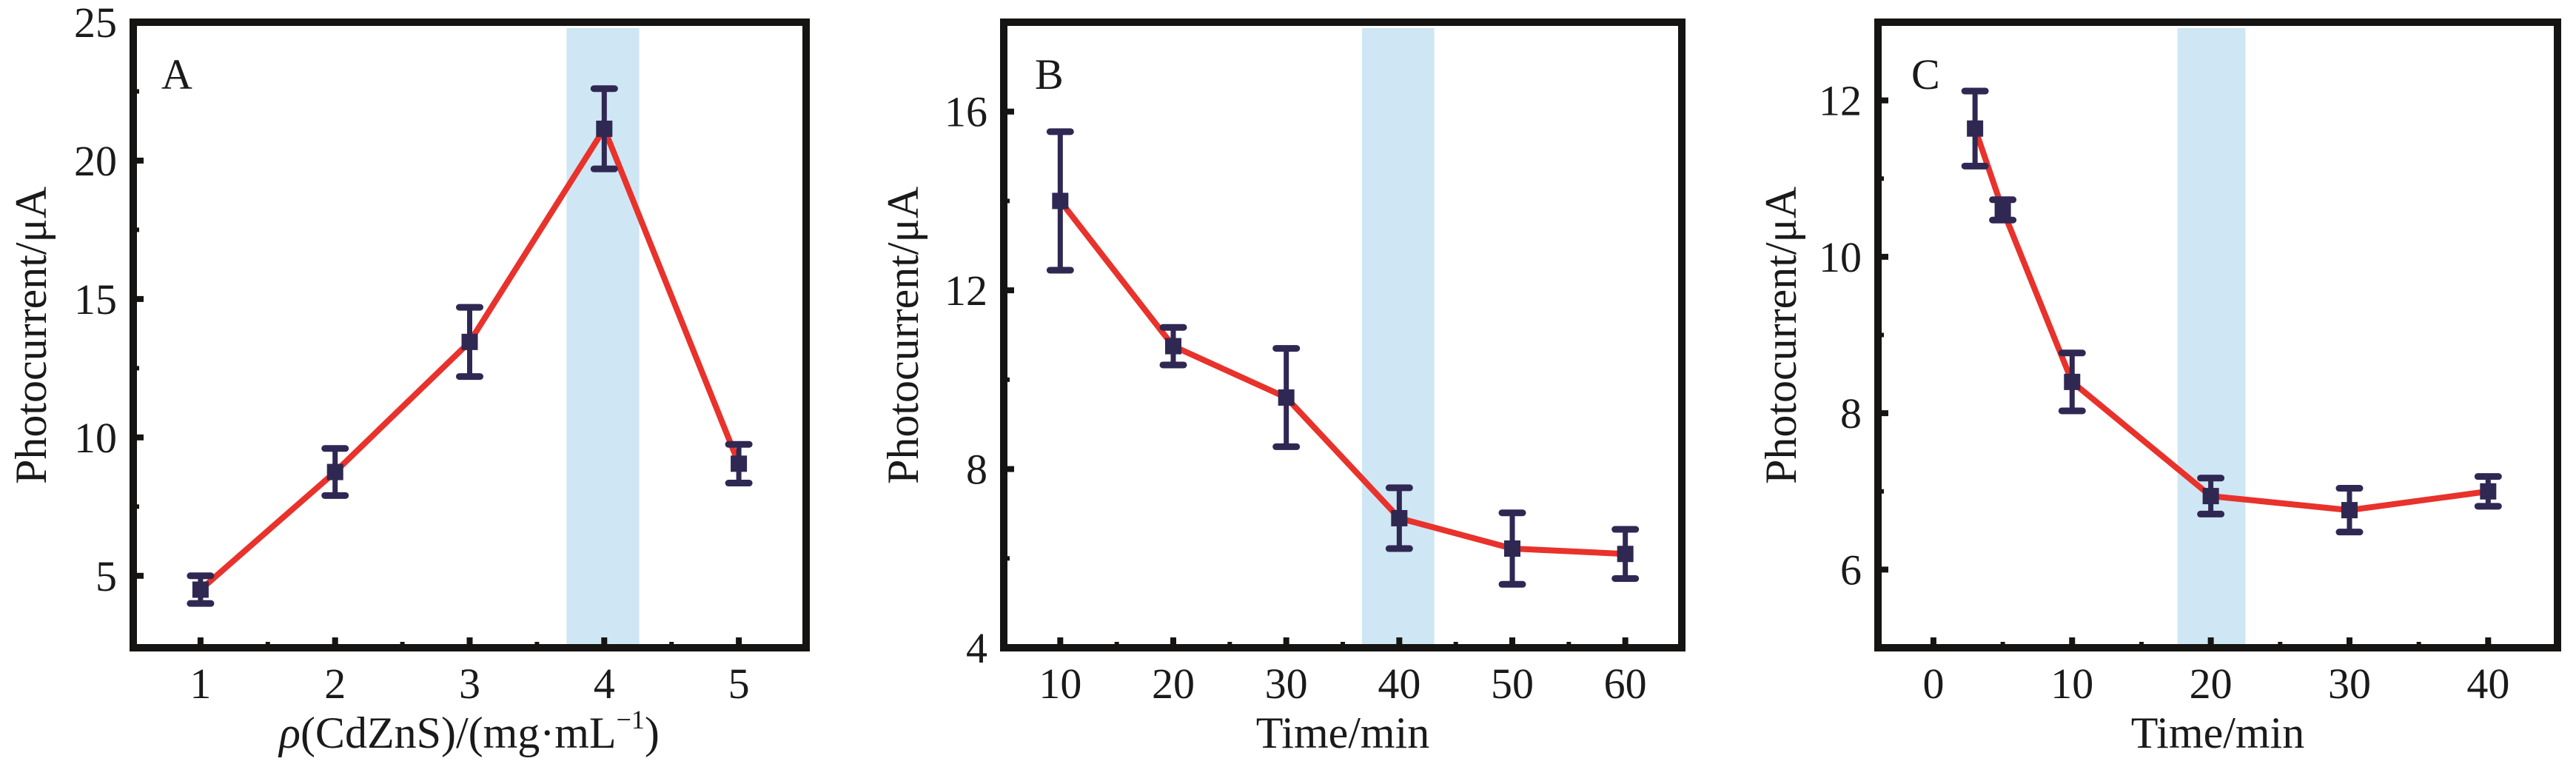  Describe the element at coordinates (631, 719) in the screenshot. I see `x-axis-title-a-sup: −1` at that location.